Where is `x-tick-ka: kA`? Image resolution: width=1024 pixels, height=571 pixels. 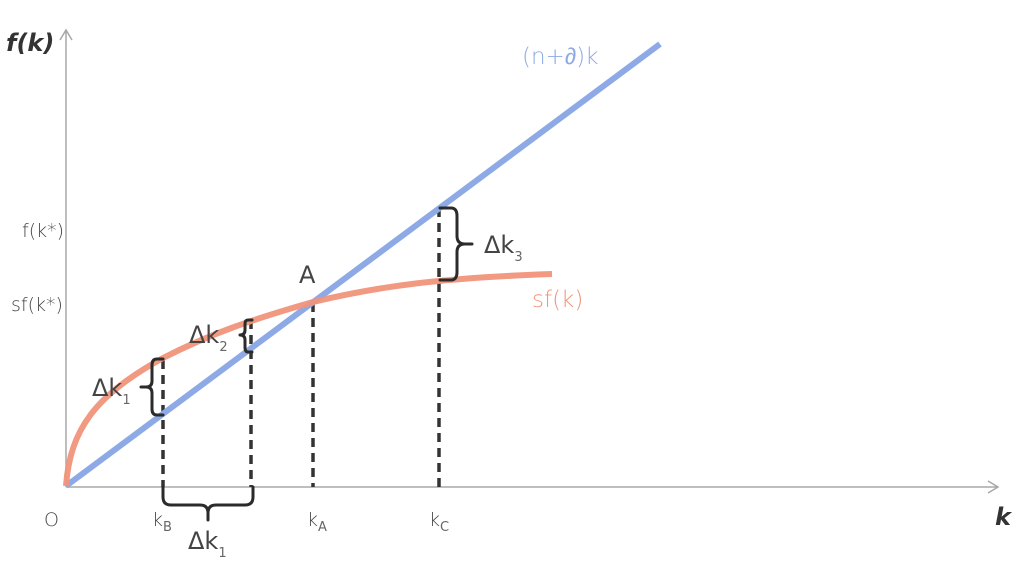 x-tick-ka: kA is located at coordinates (317, 522).